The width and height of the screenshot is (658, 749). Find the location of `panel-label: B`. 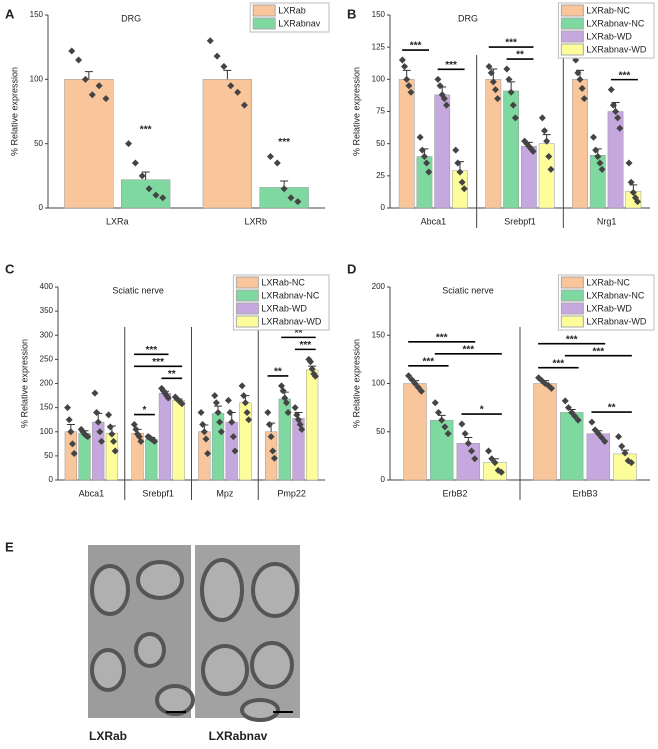

panel-label: B is located at coordinates (351, 13).